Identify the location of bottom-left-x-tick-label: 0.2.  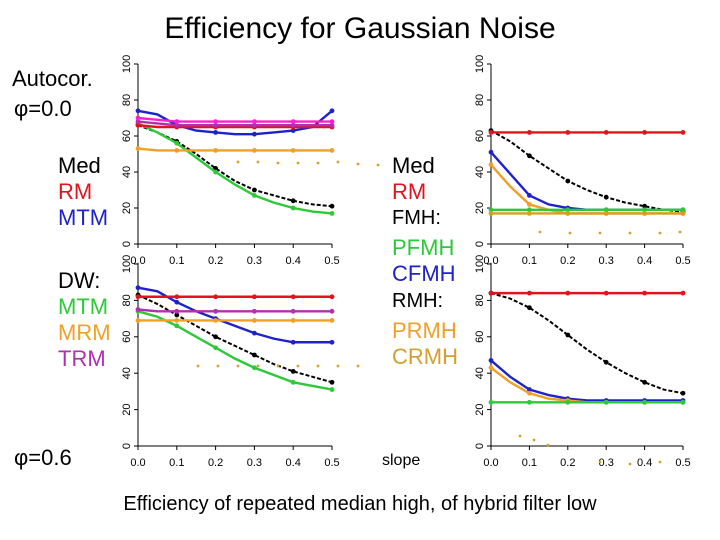
(215, 463).